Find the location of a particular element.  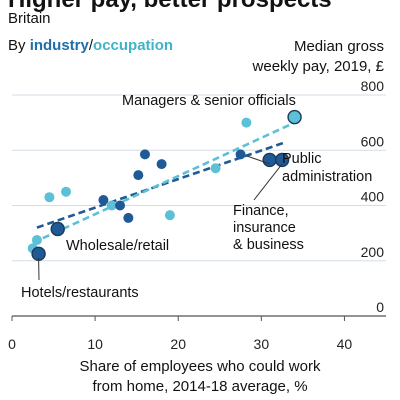

annotation-line: Hotels/restaurants is located at coordinates (80, 293).